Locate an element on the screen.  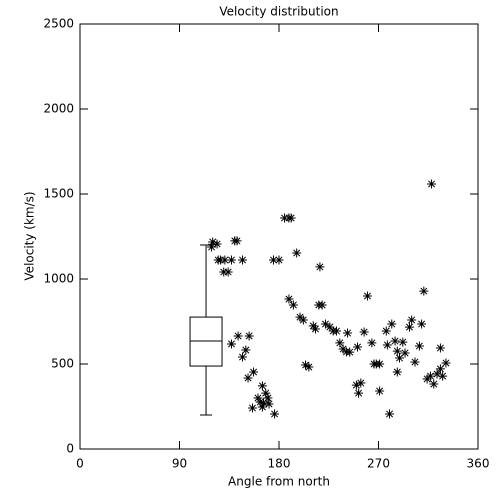
chart-title: Velocity distribution is located at coordinates (278, 12).